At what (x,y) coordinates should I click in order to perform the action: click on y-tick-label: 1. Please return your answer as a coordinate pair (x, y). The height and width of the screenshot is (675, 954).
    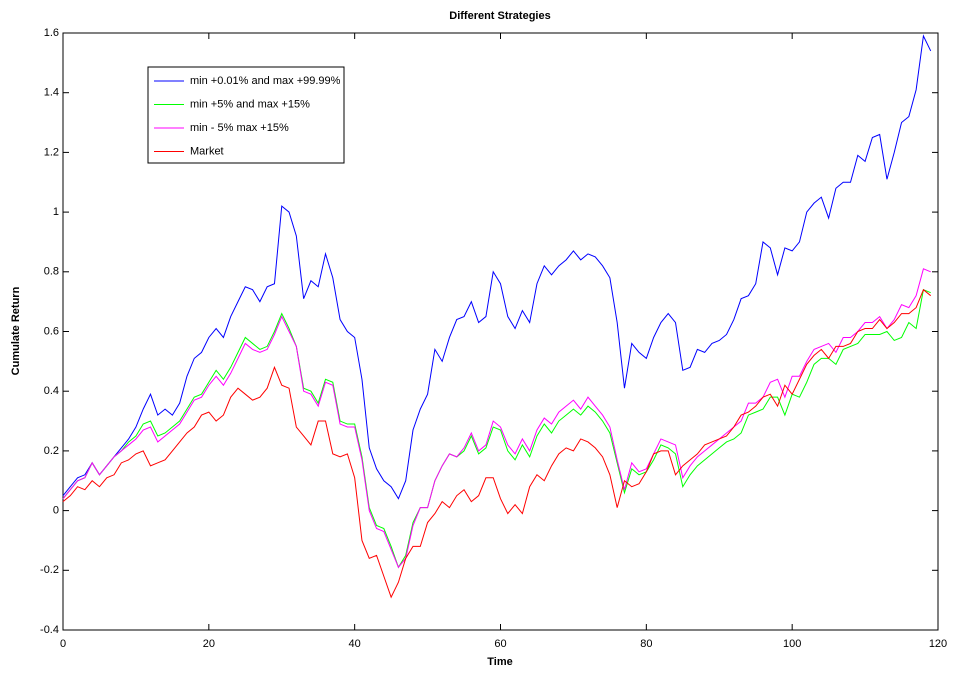
    Looking at the image, I should click on (56, 212).